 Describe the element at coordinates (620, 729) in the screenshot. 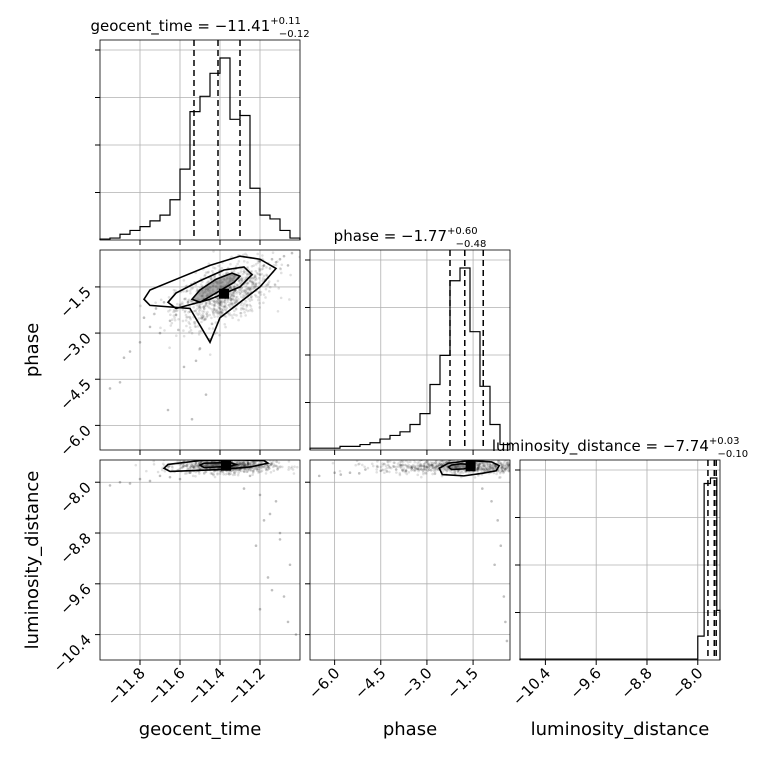

I see `xlabel-luminosity-distance: luminosity_distance` at that location.